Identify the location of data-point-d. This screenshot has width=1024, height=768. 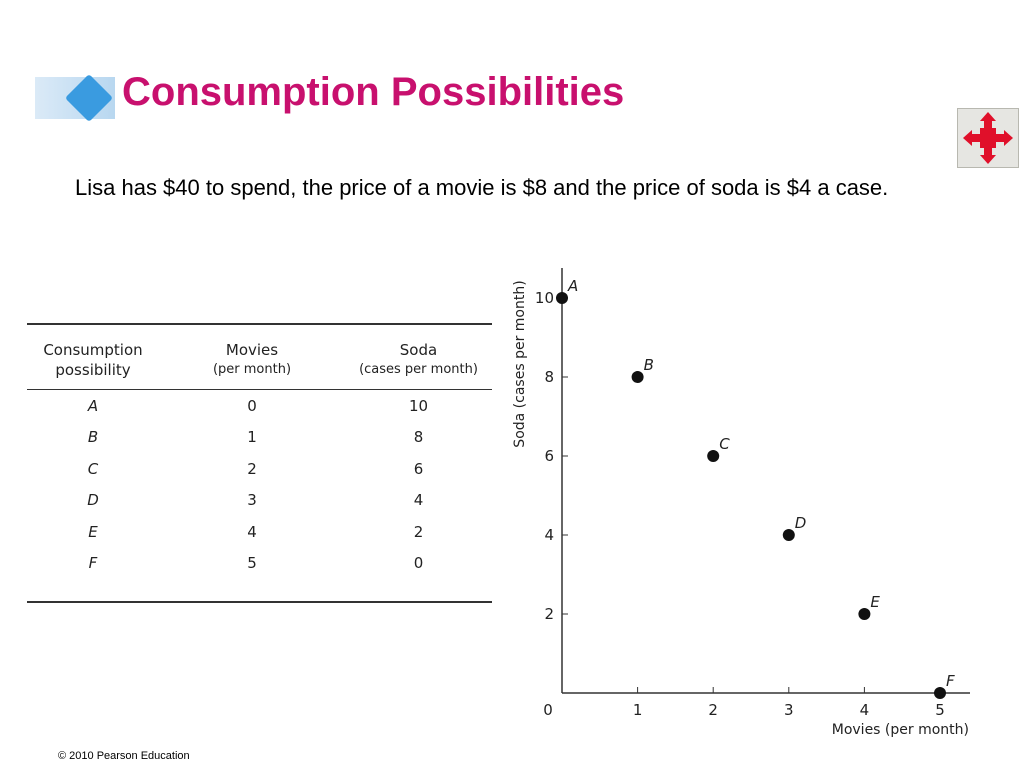
(788, 535).